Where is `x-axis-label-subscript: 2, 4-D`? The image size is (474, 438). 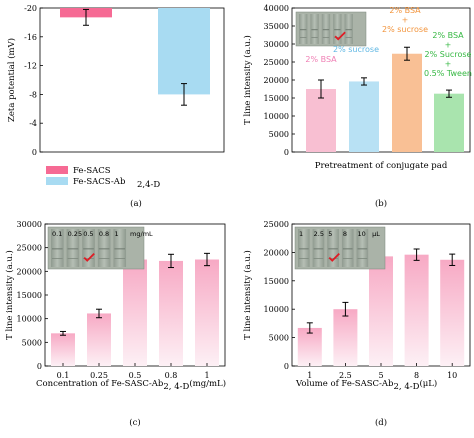 x-axis-label-subscript: 2, 4-D is located at coordinates (407, 387).